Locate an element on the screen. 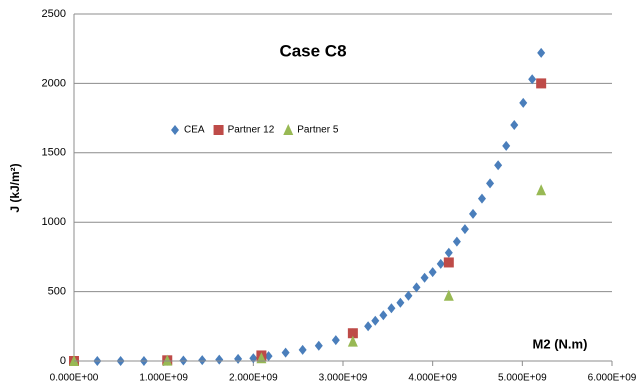  y-axis-label: J (kJ/m²) is located at coordinates (15, 187).